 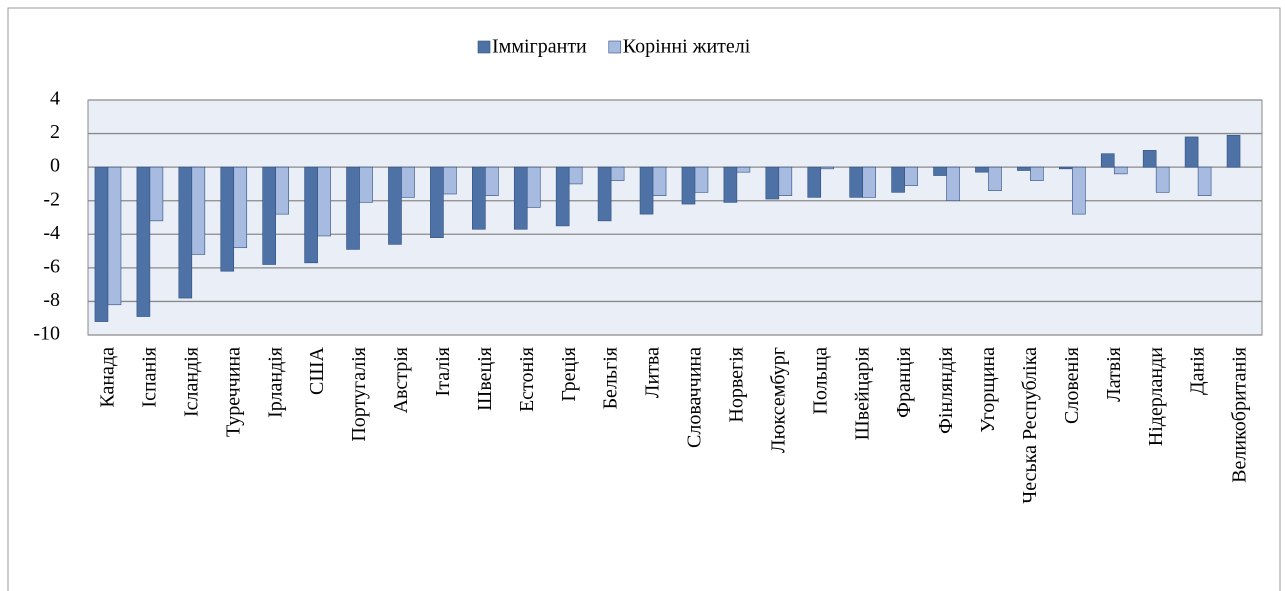 What do you see at coordinates (1240, 415) in the screenshot?
I see `x-tick-label: Великобританія` at bounding box center [1240, 415].